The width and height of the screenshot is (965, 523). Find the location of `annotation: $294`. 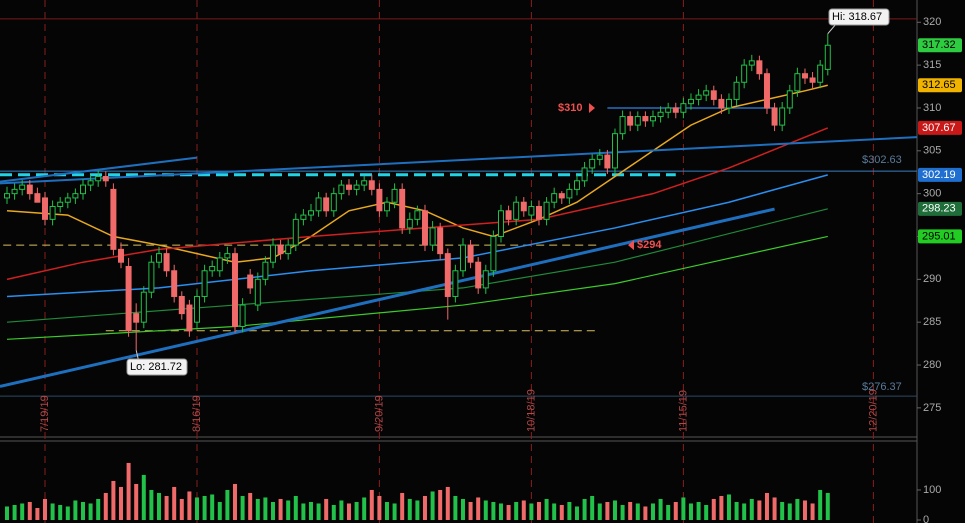

annotation: $294 is located at coordinates (649, 245).